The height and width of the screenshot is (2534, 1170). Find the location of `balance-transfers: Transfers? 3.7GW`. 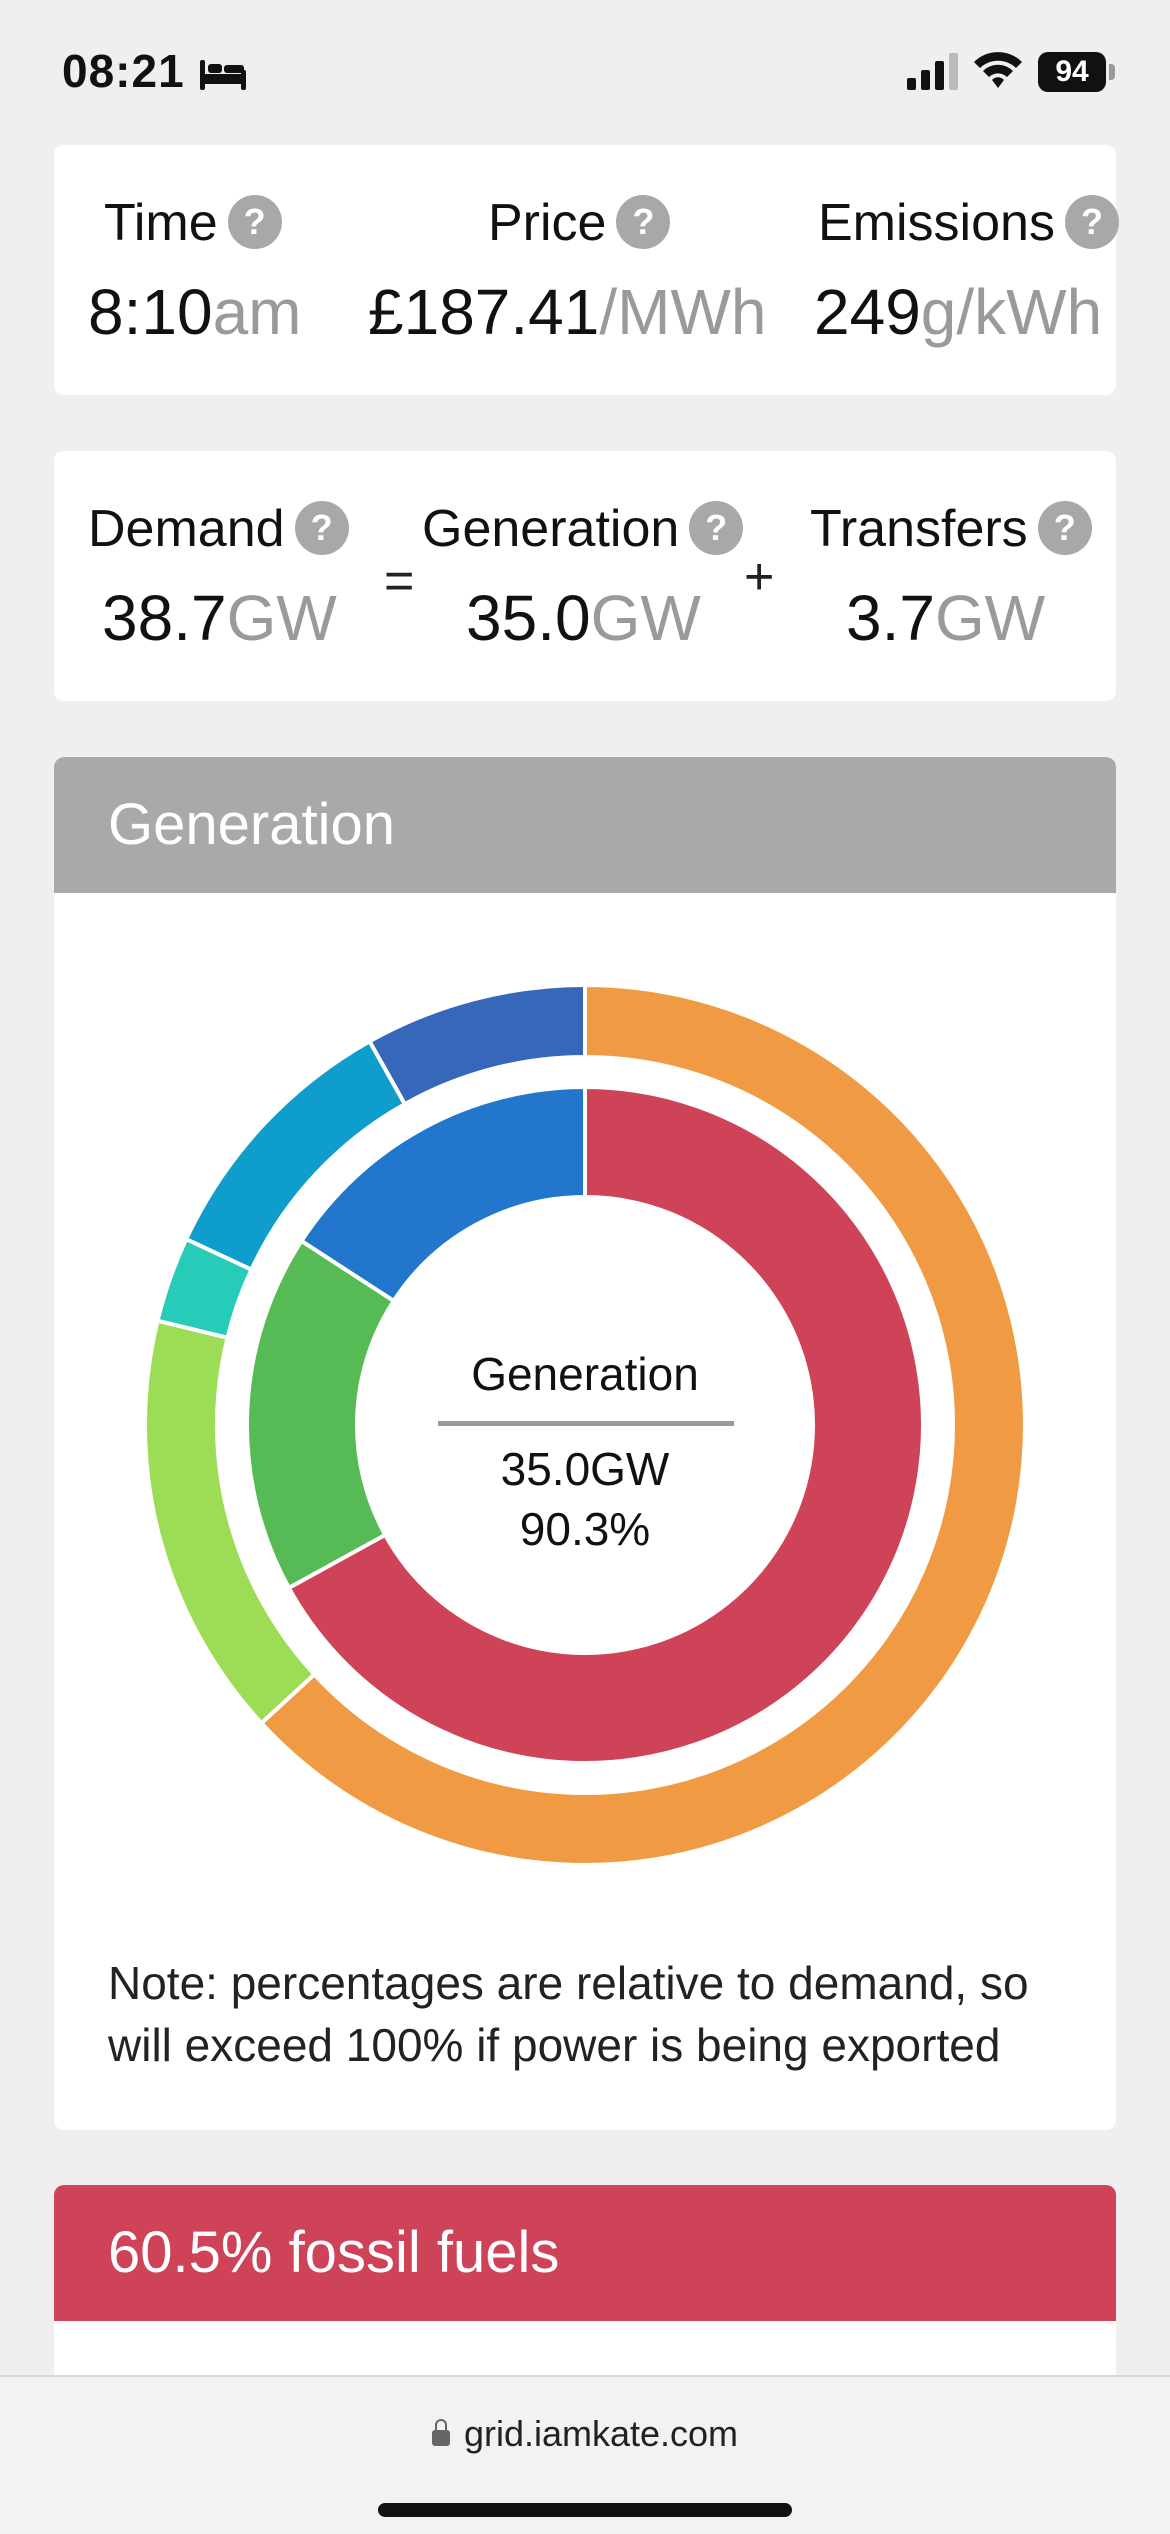

balance-transfers: Transfers? 3.7GW is located at coordinates (585, 576).